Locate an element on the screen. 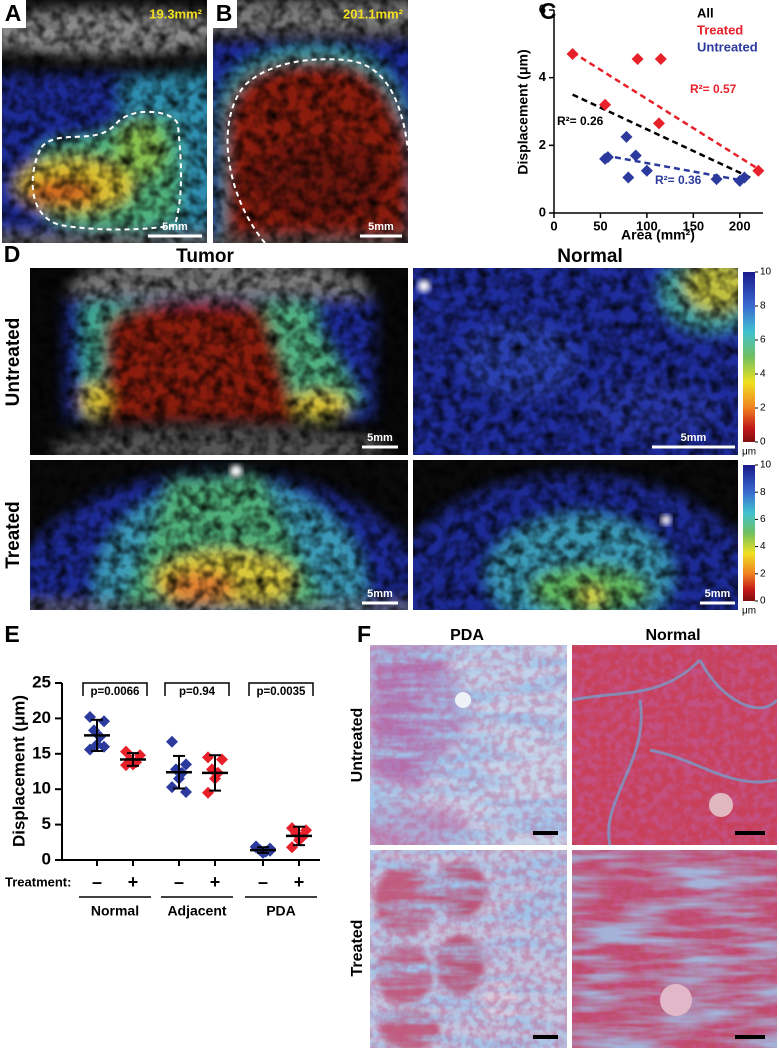 This screenshot has height=1050, width=779. ultrasound-image-b is located at coordinates (310, 121).